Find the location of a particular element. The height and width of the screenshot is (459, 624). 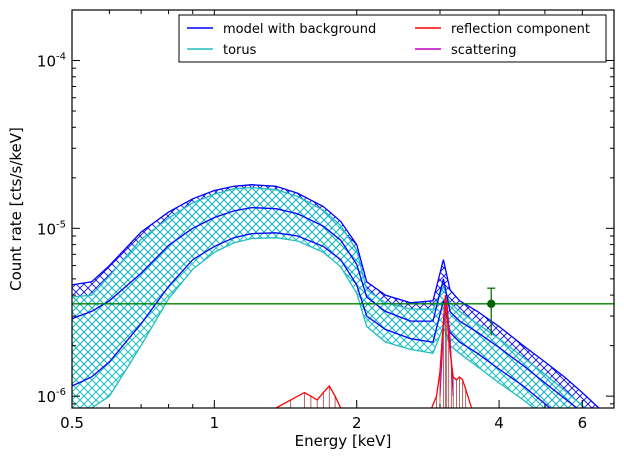

y-axis-label: Count rate [cts/s/keV] is located at coordinates (16, 209).